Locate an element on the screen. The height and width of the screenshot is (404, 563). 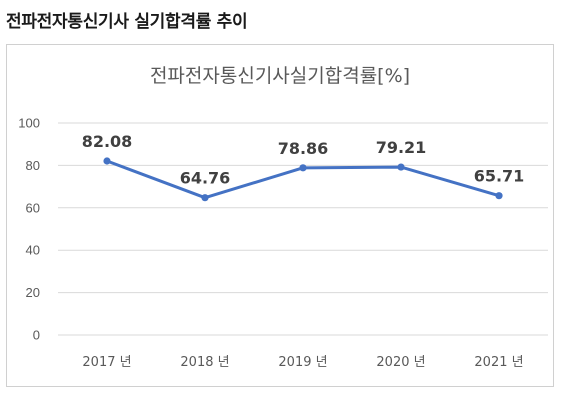
x-tick-label: 2018 년 is located at coordinates (204, 362).